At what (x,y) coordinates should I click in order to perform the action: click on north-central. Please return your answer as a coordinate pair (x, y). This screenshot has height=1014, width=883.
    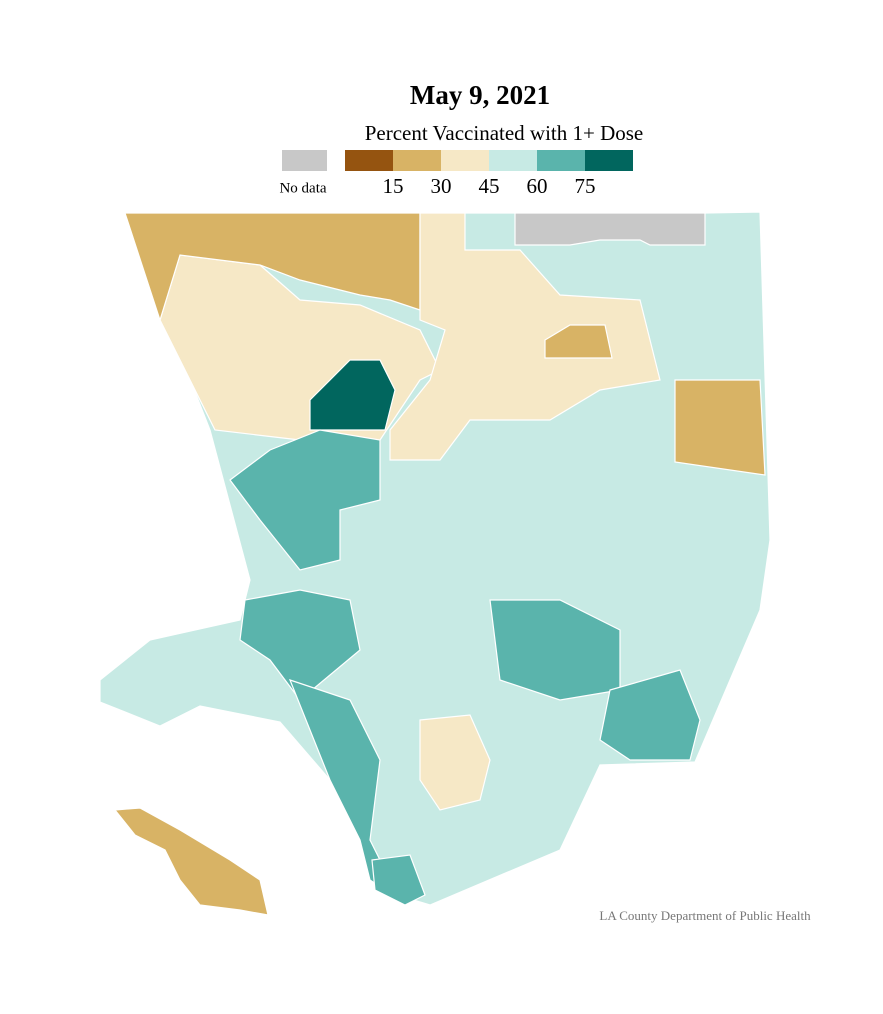
    Looking at the image, I should click on (525, 336).